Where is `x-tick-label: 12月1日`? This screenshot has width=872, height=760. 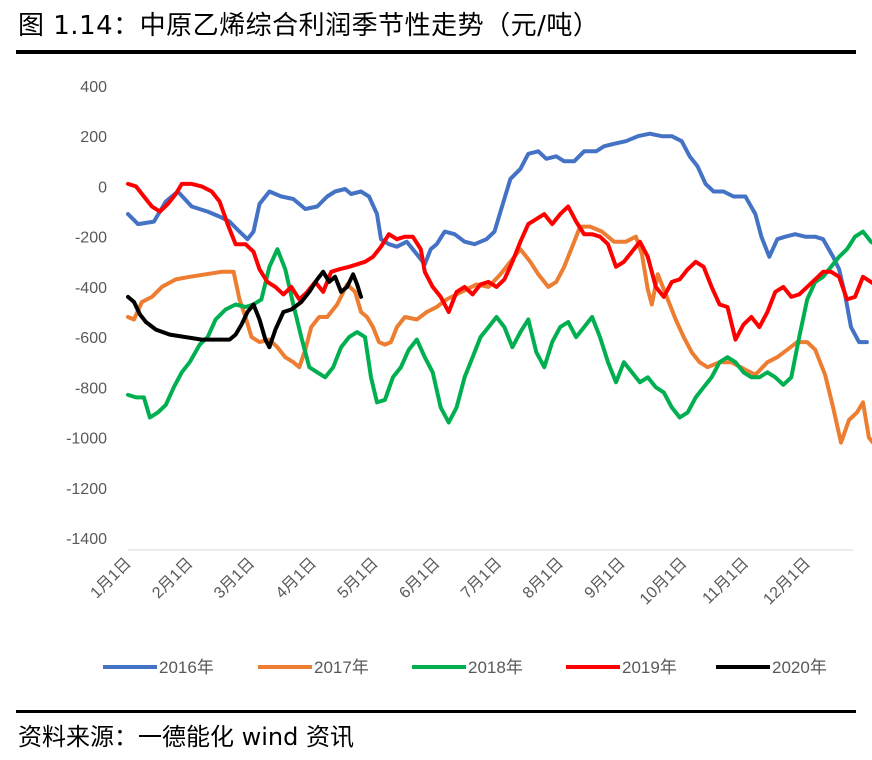 x-tick-label: 12月1日 is located at coordinates (787, 582).